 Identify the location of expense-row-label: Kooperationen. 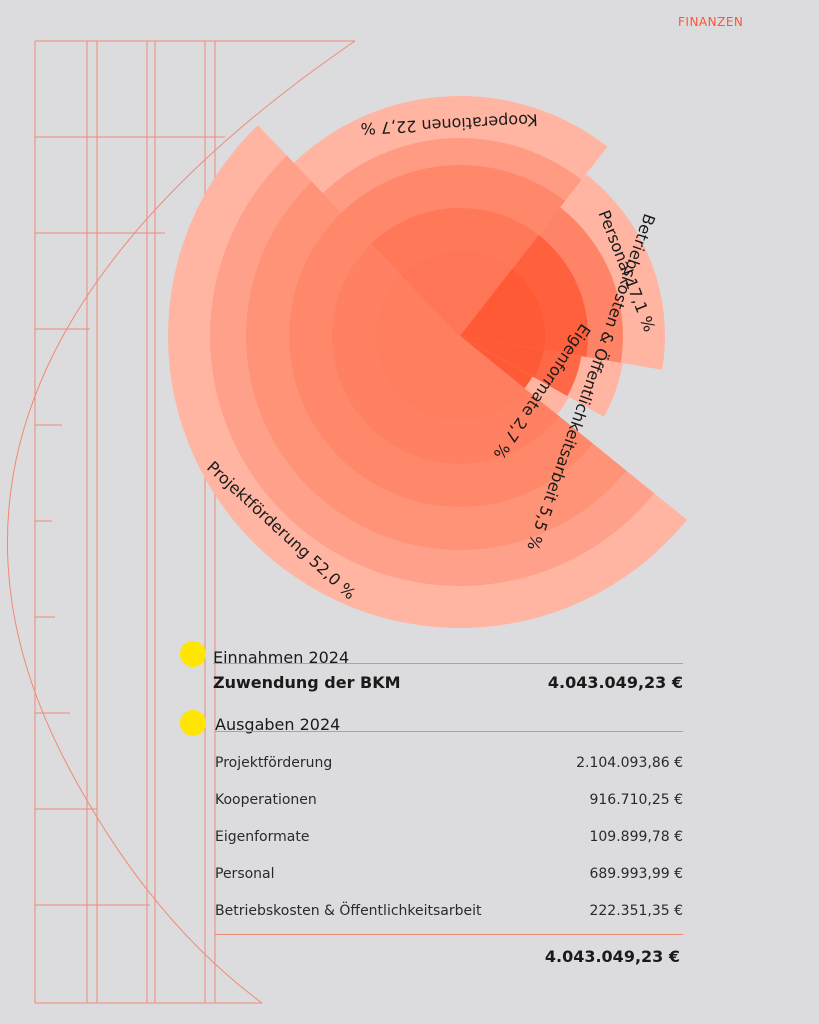
(266, 800).